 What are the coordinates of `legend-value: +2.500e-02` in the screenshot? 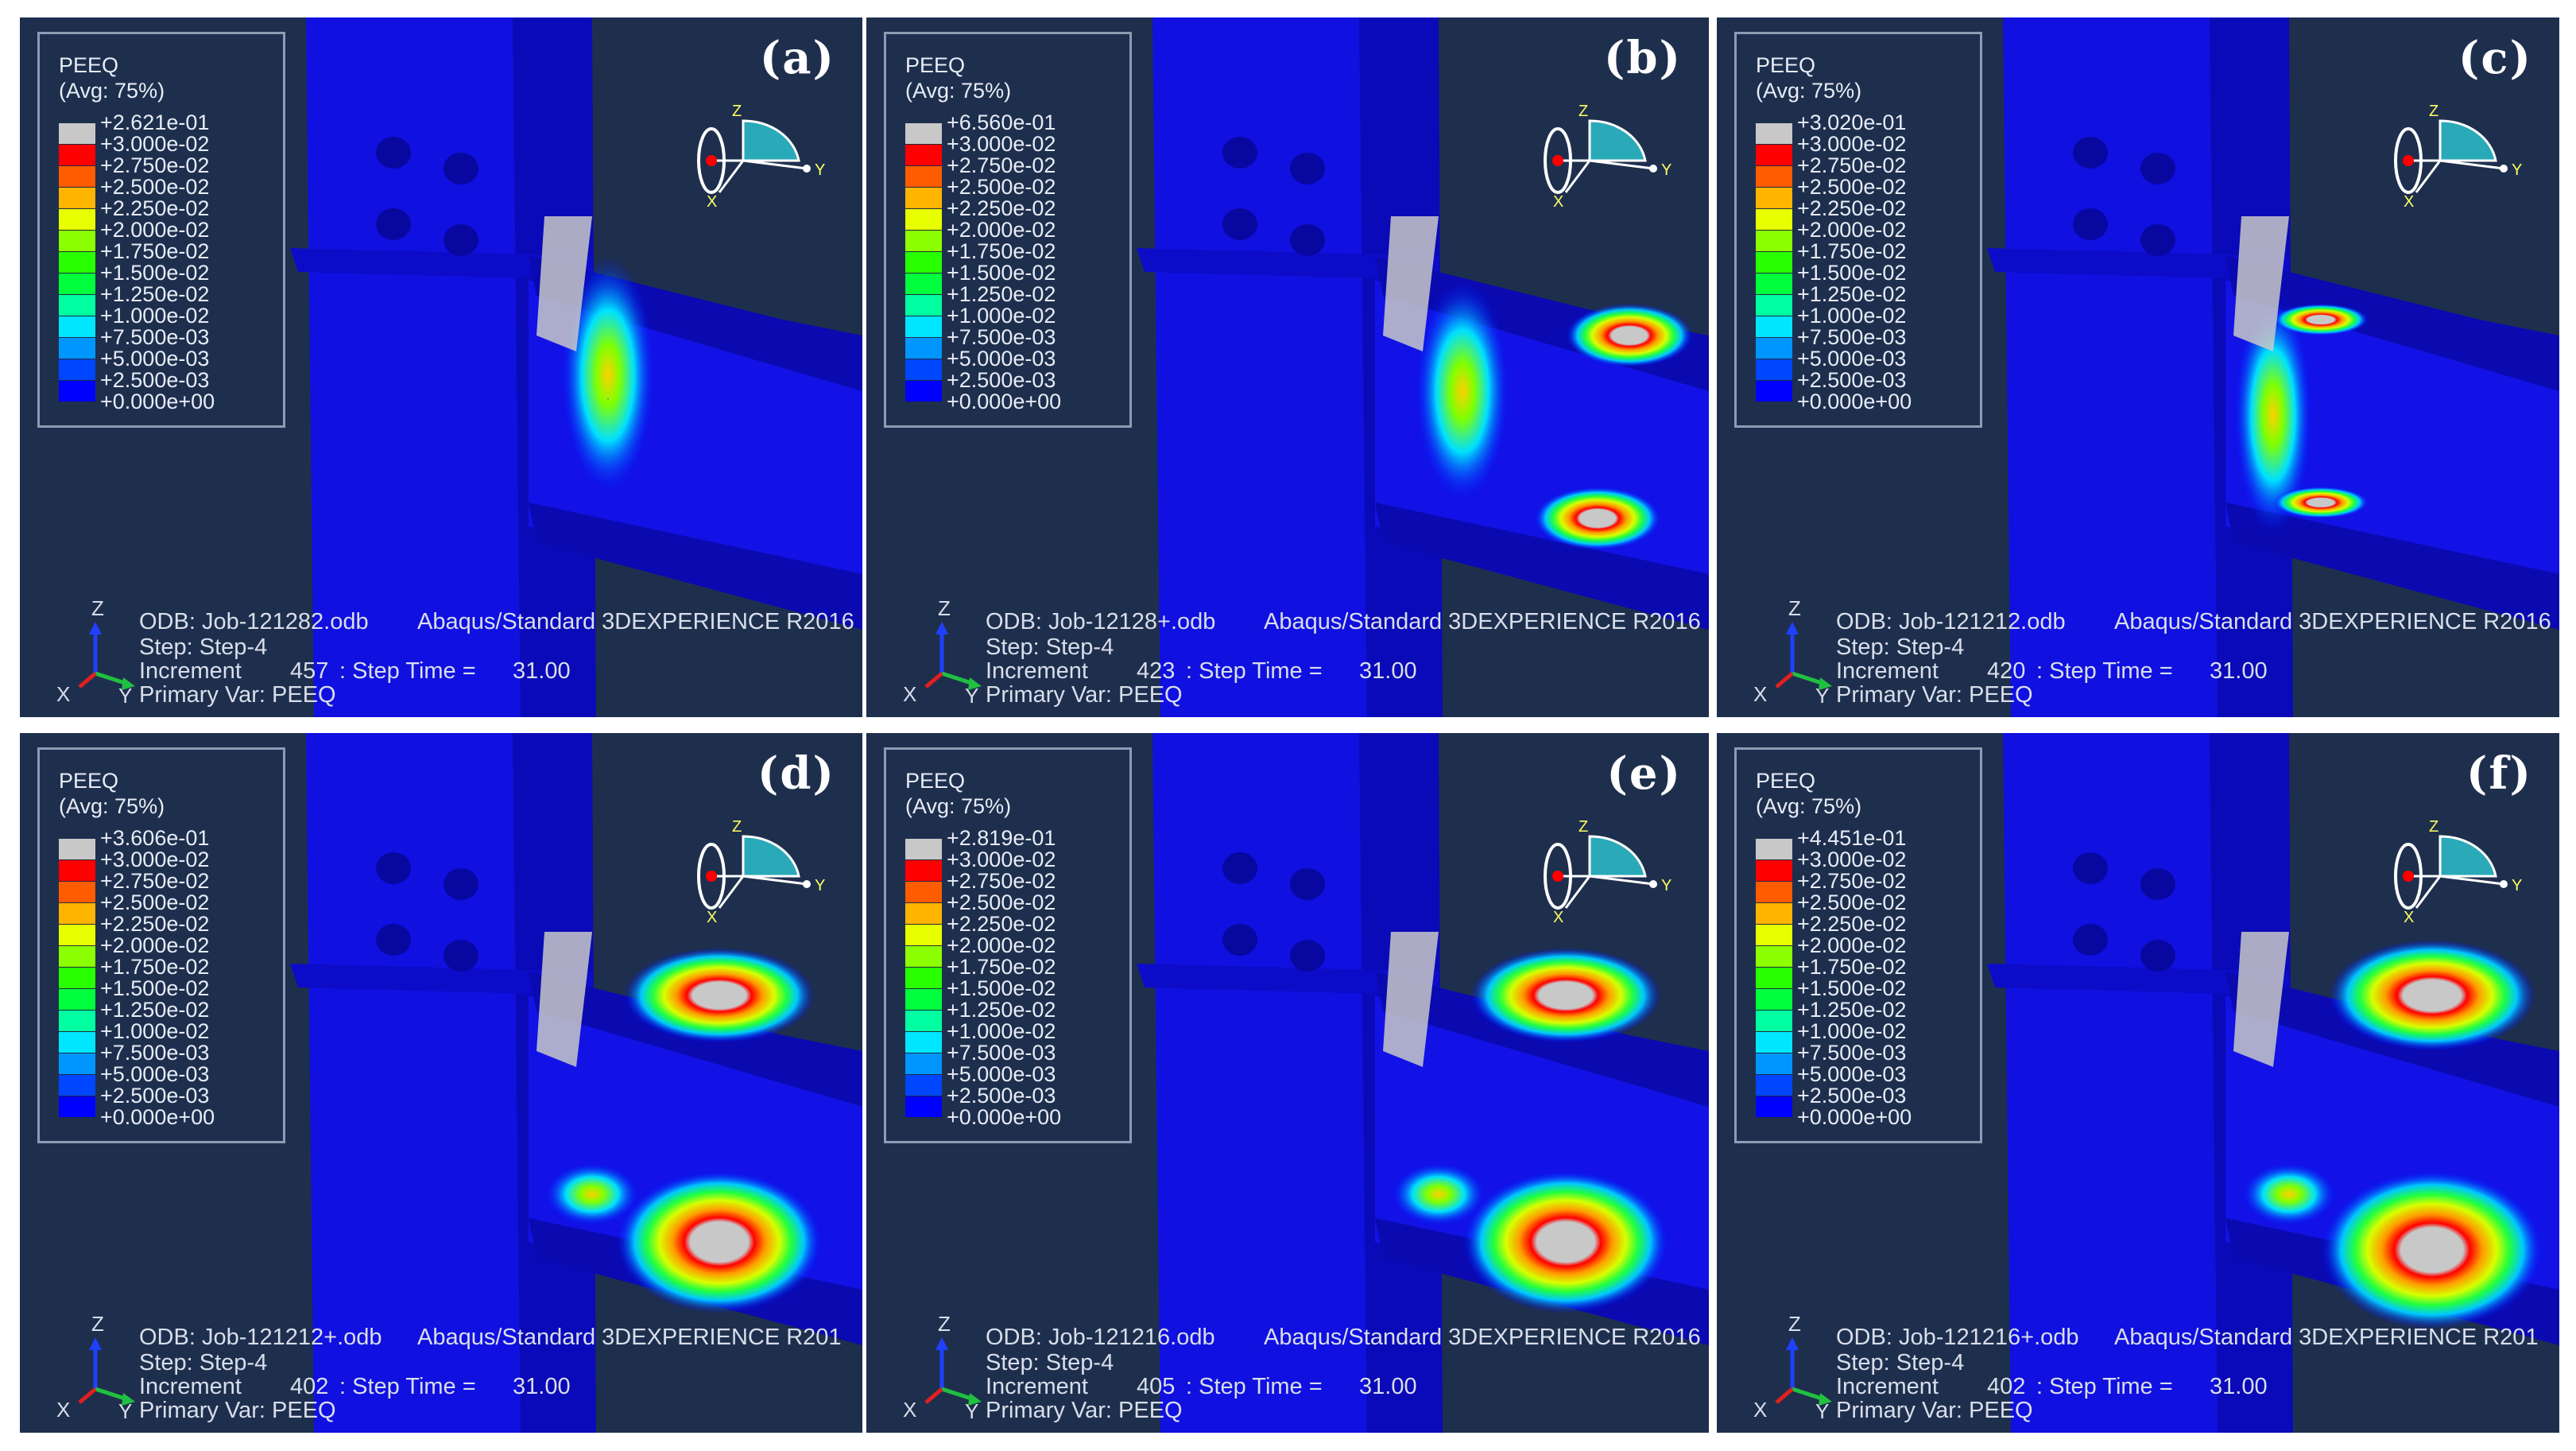 It's located at (1001, 187).